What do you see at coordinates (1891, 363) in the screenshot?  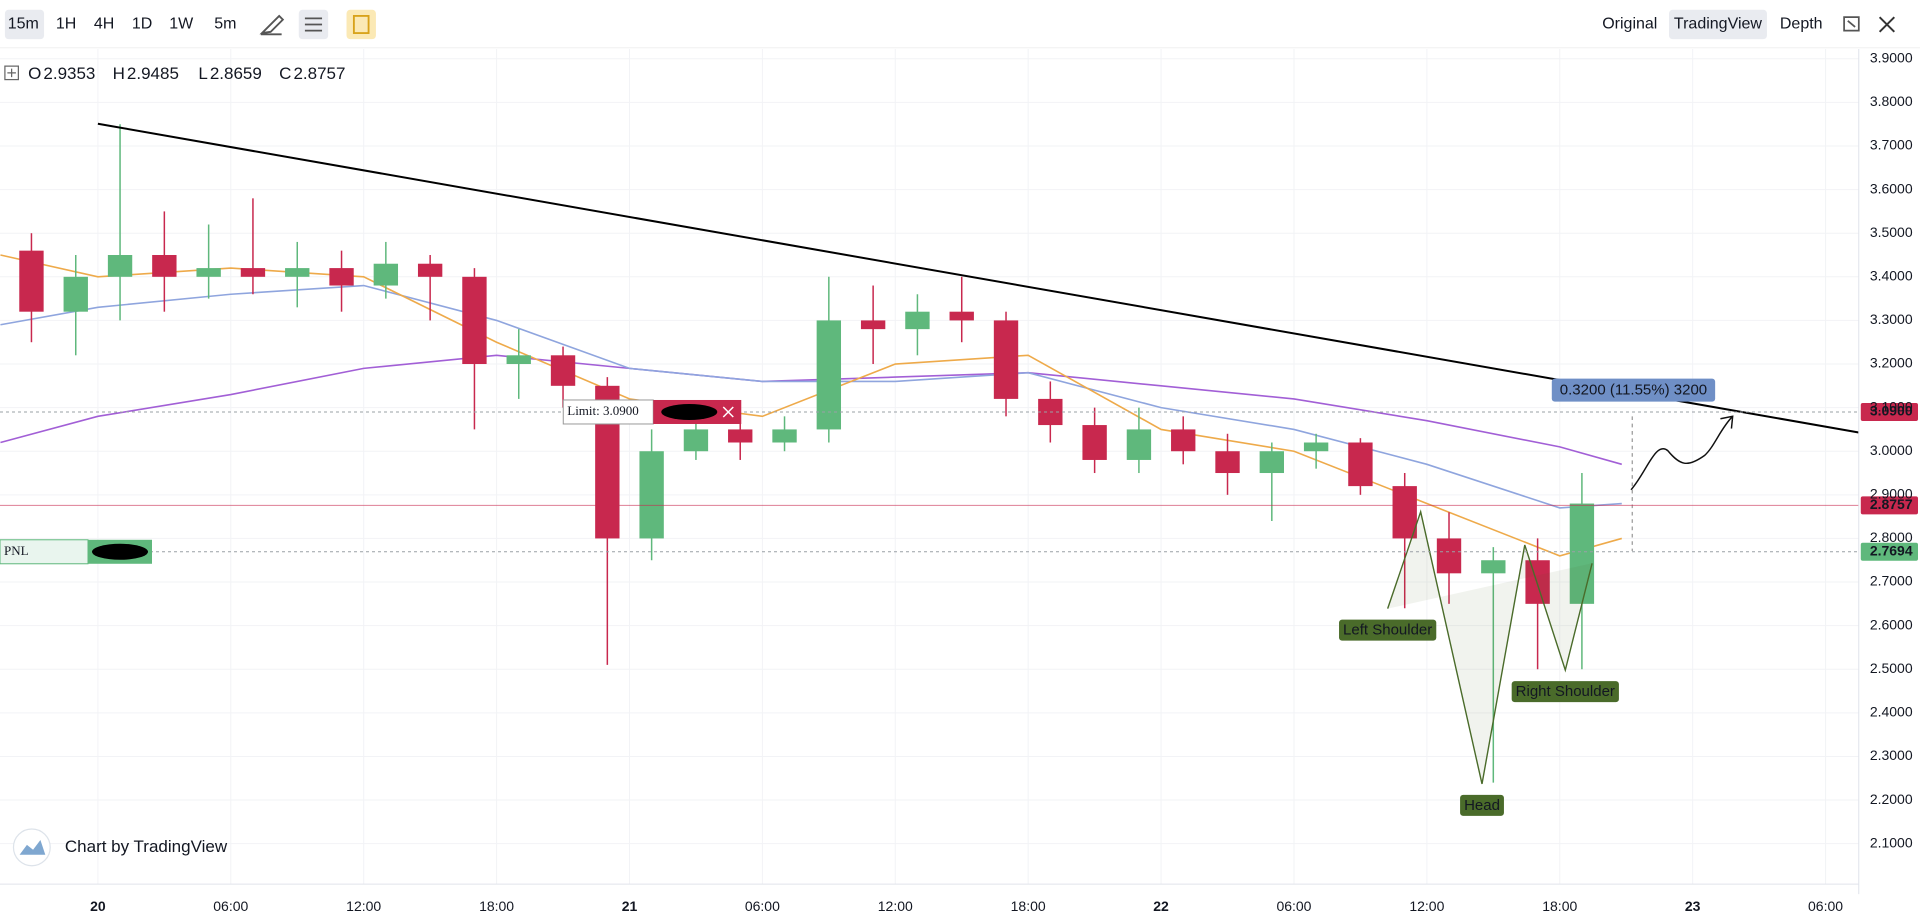 I see `y-tick-label: 3.2000` at bounding box center [1891, 363].